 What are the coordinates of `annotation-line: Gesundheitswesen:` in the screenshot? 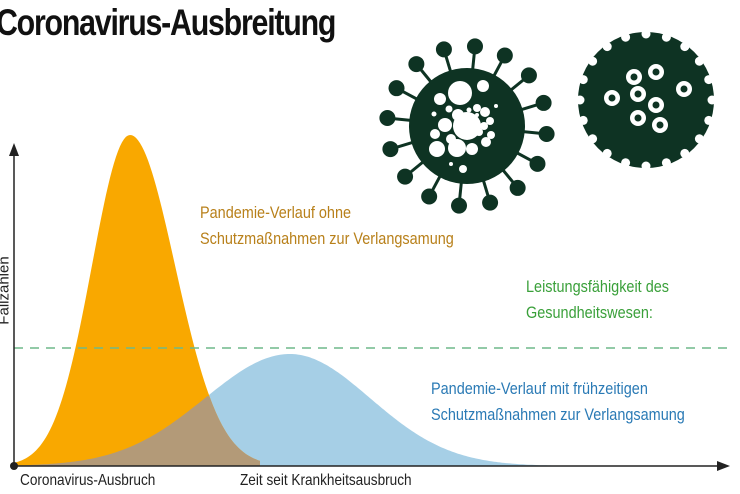 It's located at (589, 312).